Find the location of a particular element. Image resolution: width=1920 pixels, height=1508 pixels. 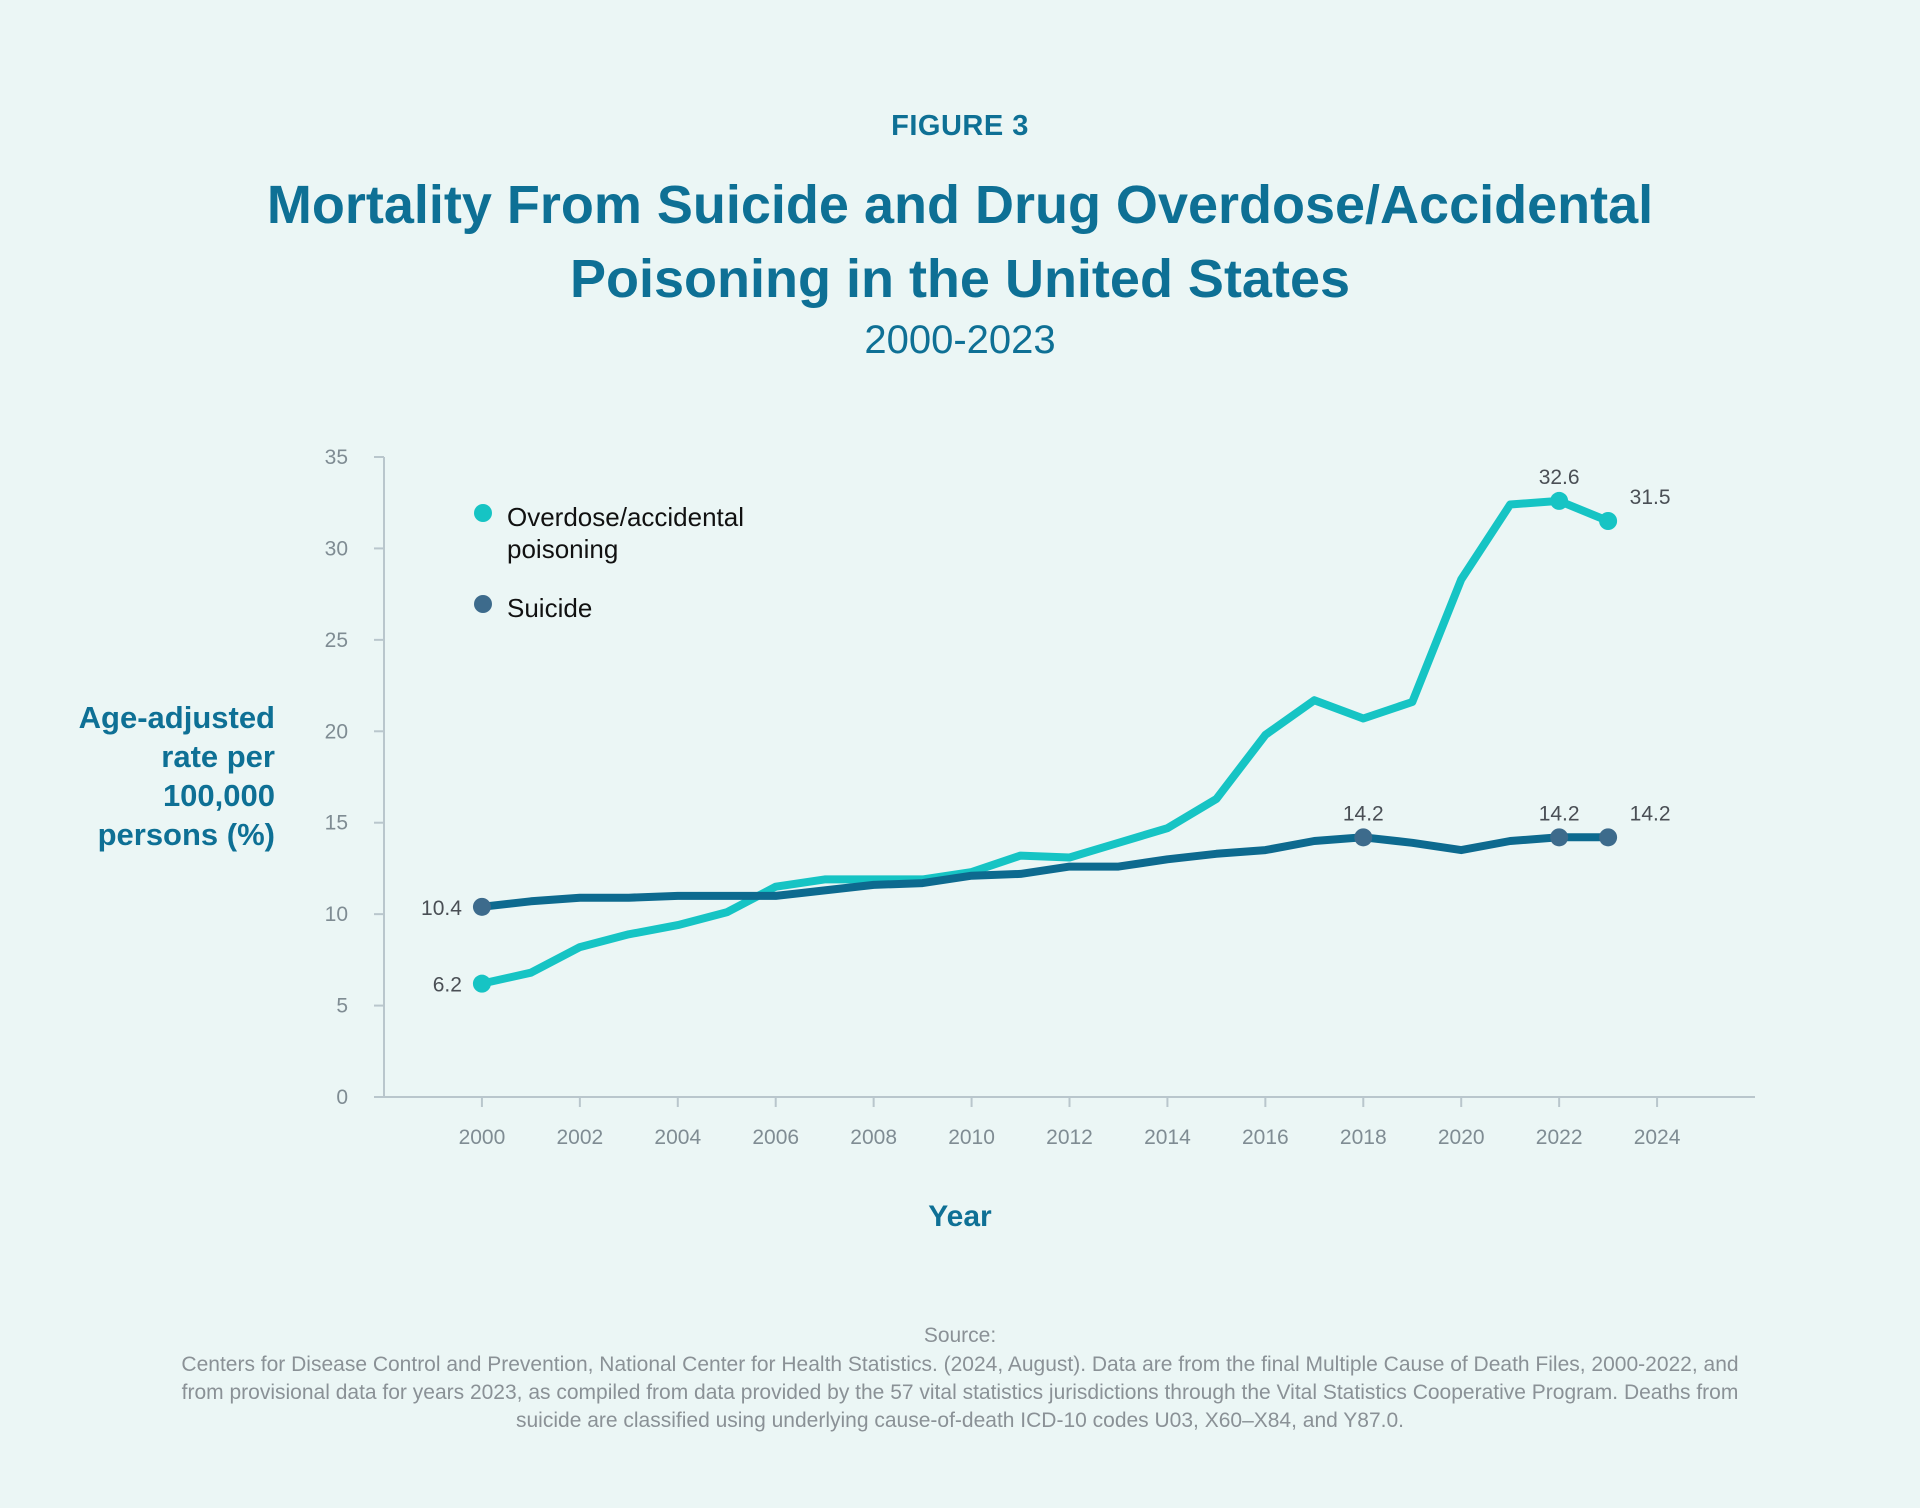

y-tick-label: 5 is located at coordinates (342, 1006).